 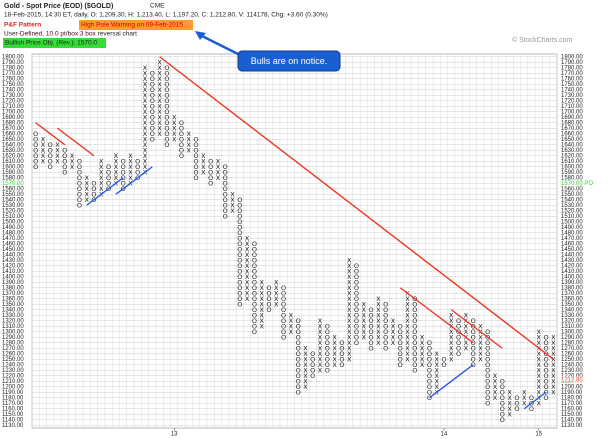 I want to click on y-tick-label-right: 1740.00, so click(x=572, y=90).